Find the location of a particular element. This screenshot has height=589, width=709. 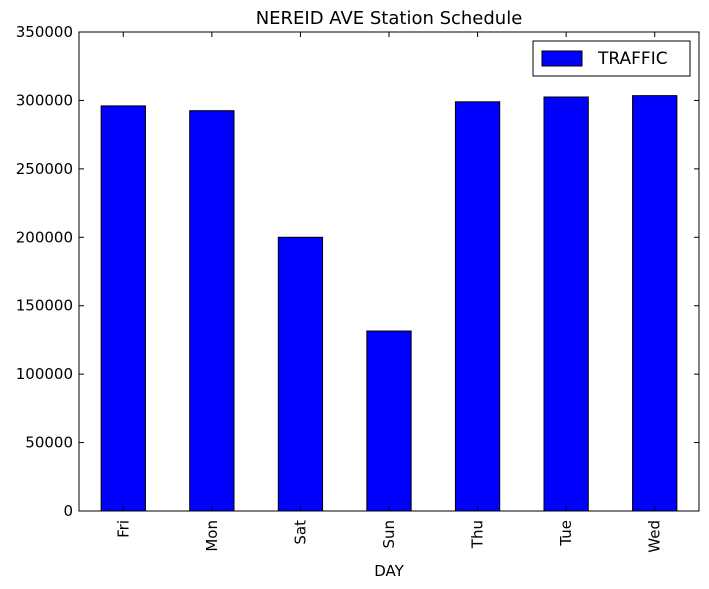

x-tick-label-sun: Sun is located at coordinates (389, 534).